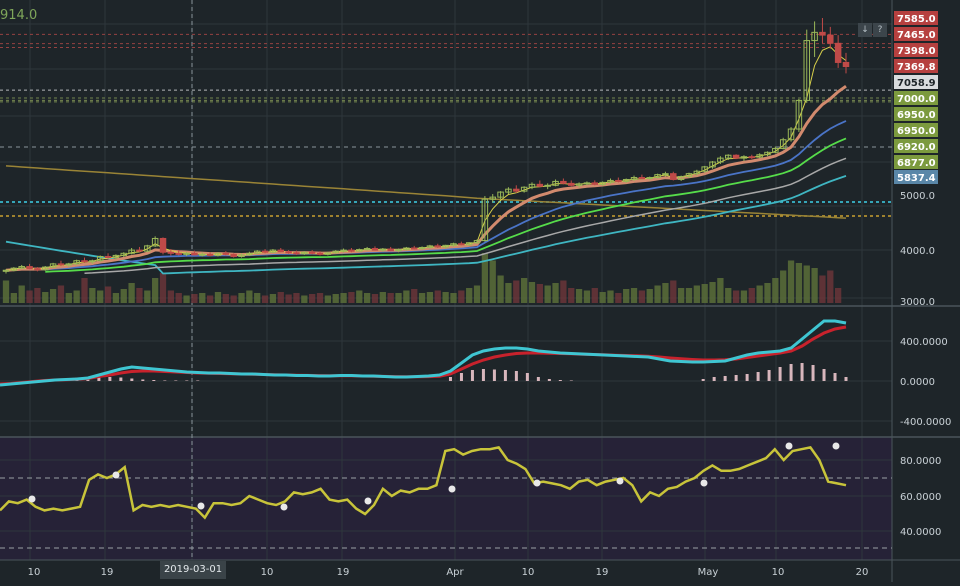 Image resolution: width=960 pixels, height=586 pixels. Describe the element at coordinates (920, 497) in the screenshot. I see `rsi-axis-label: 60.0000` at that location.